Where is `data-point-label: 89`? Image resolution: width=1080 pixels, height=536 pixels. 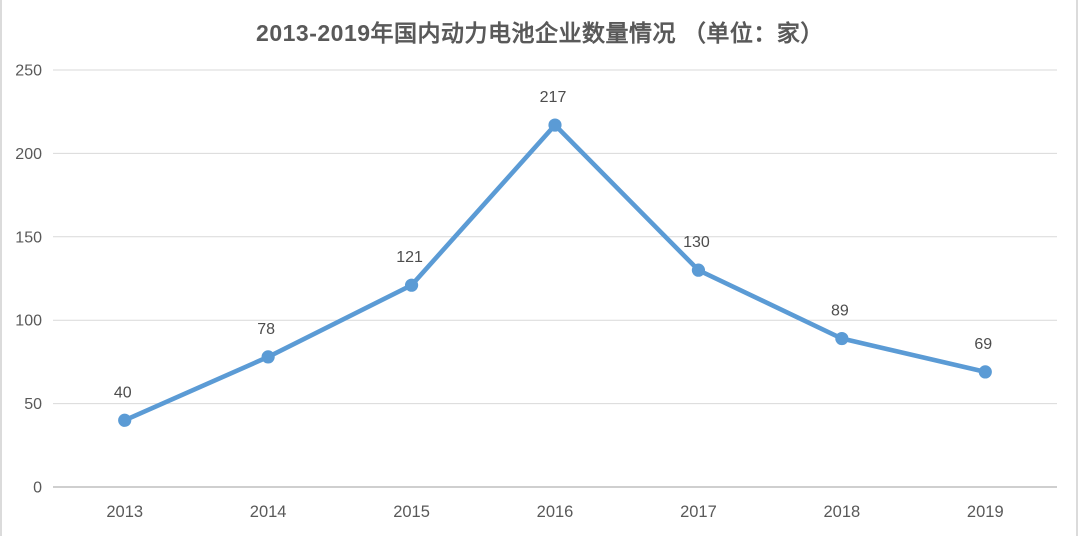 data-point-label: 89 is located at coordinates (840, 311).